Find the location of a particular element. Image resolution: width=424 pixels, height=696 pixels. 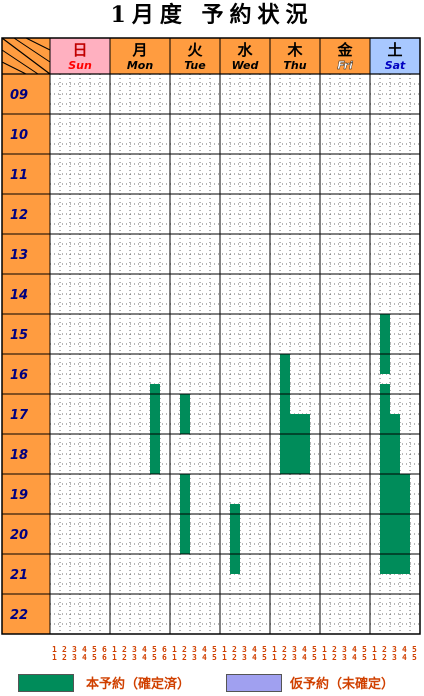

hour-label: 20 is located at coordinates (19, 535).